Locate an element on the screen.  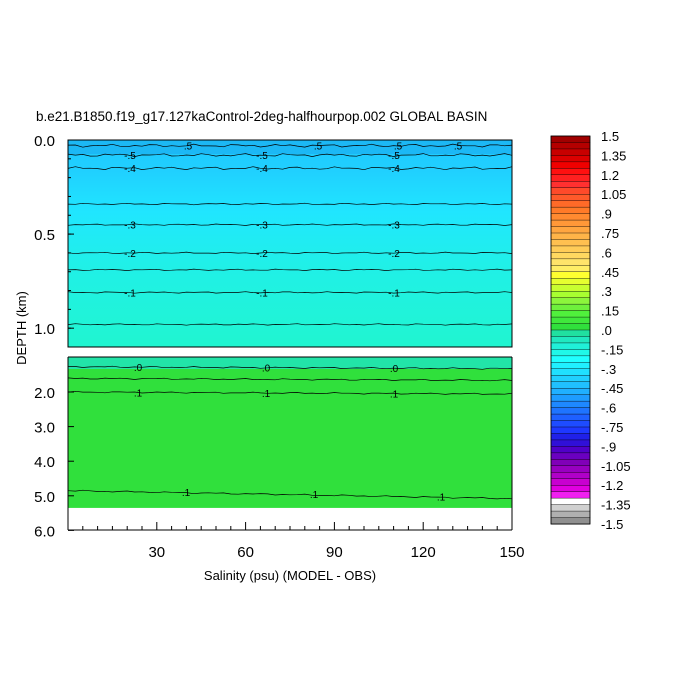
colorbar-label: .45 is located at coordinates (610, 272).